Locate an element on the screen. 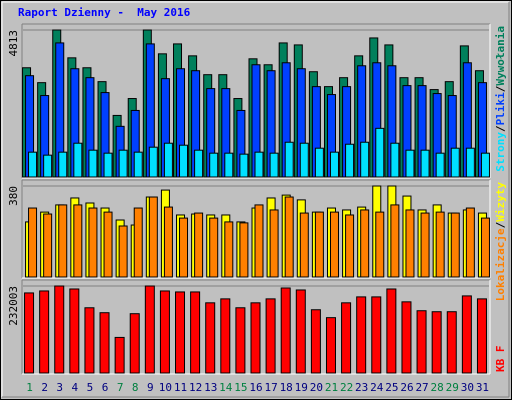  x-tick-label: 2 is located at coordinates (44, 387).